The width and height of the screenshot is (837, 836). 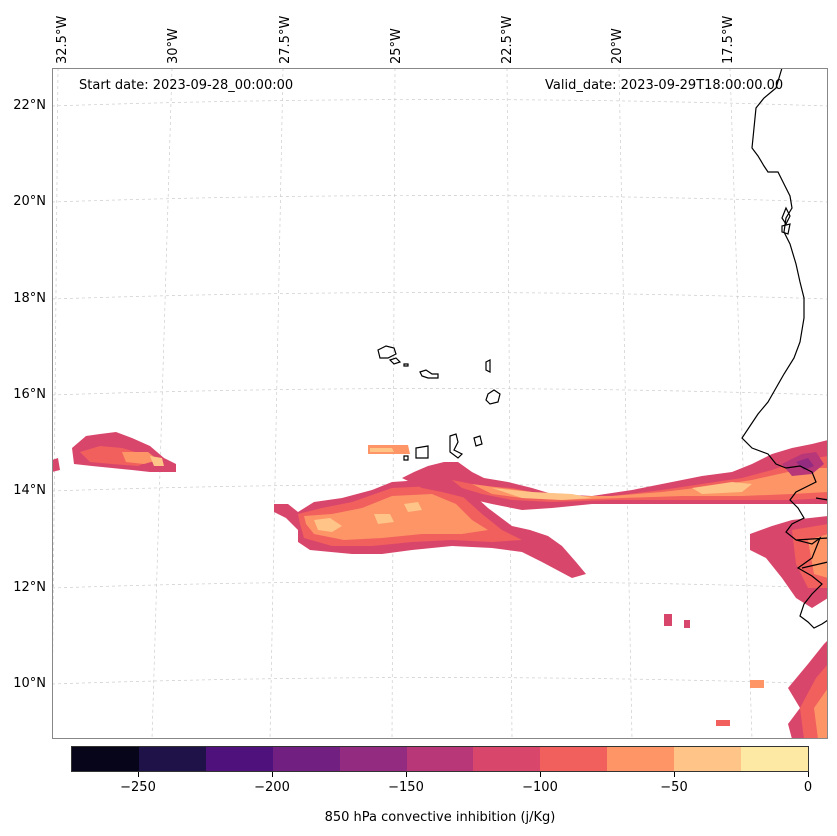 What do you see at coordinates (272, 787) in the screenshot?
I see `colorbar-tick-label: −200` at bounding box center [272, 787].